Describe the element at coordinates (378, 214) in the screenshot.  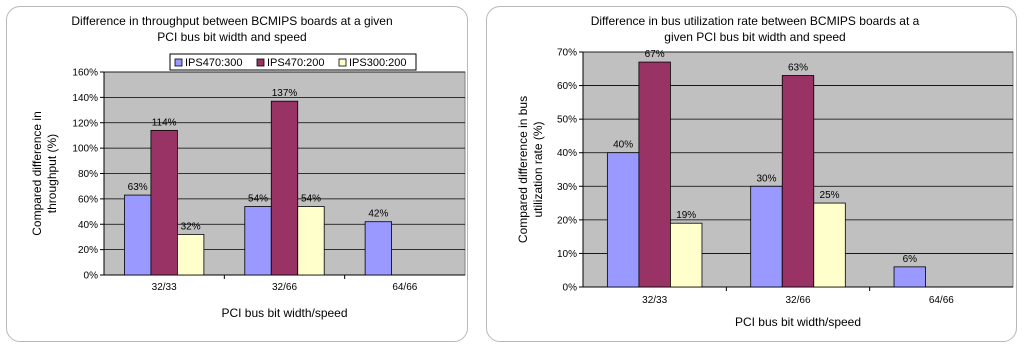
I see `data-label: 42%` at that location.